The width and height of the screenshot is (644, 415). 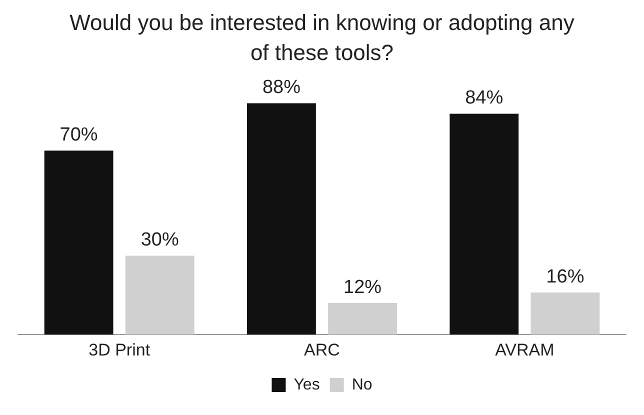 What do you see at coordinates (307, 385) in the screenshot?
I see `legend-label: Yes` at bounding box center [307, 385].